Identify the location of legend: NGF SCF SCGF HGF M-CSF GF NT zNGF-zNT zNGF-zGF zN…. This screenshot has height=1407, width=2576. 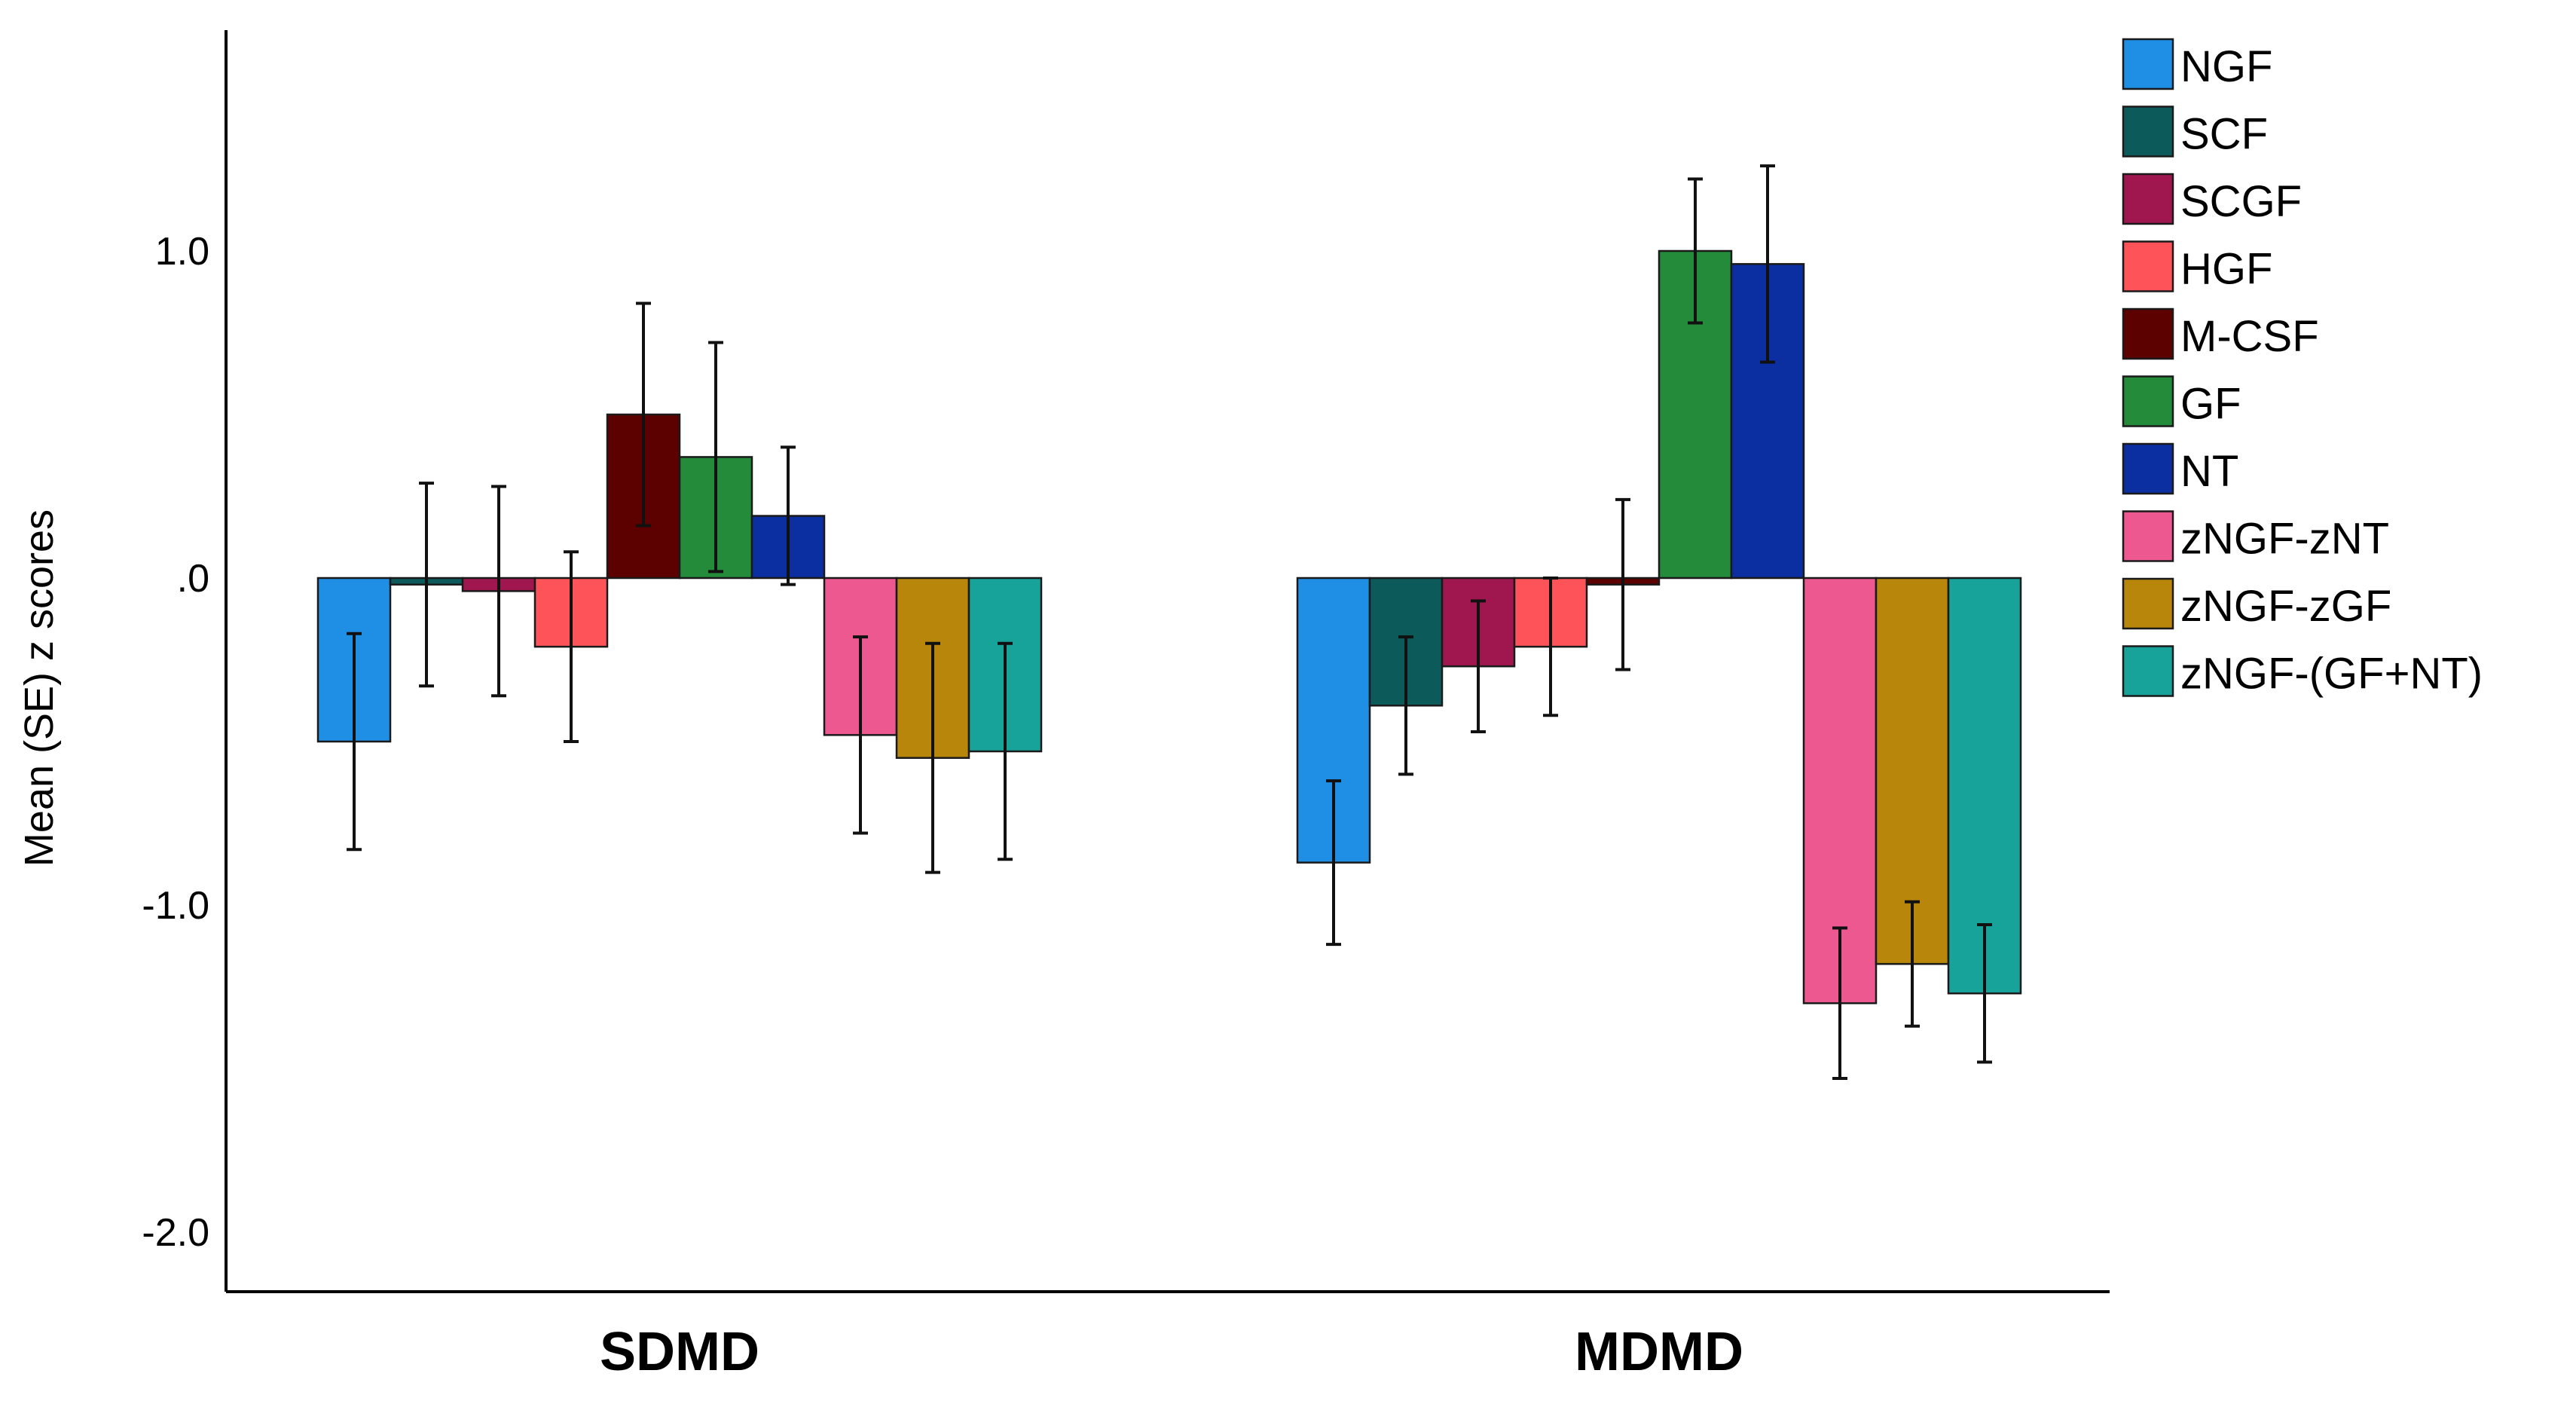
(2302, 369).